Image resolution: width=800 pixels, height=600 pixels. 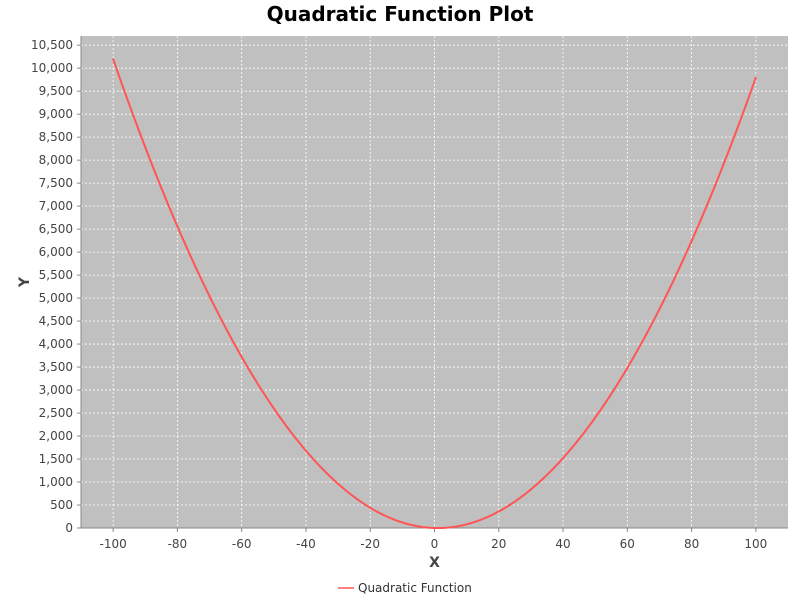 I want to click on legend-label: Quadratic Function, so click(x=415, y=588).